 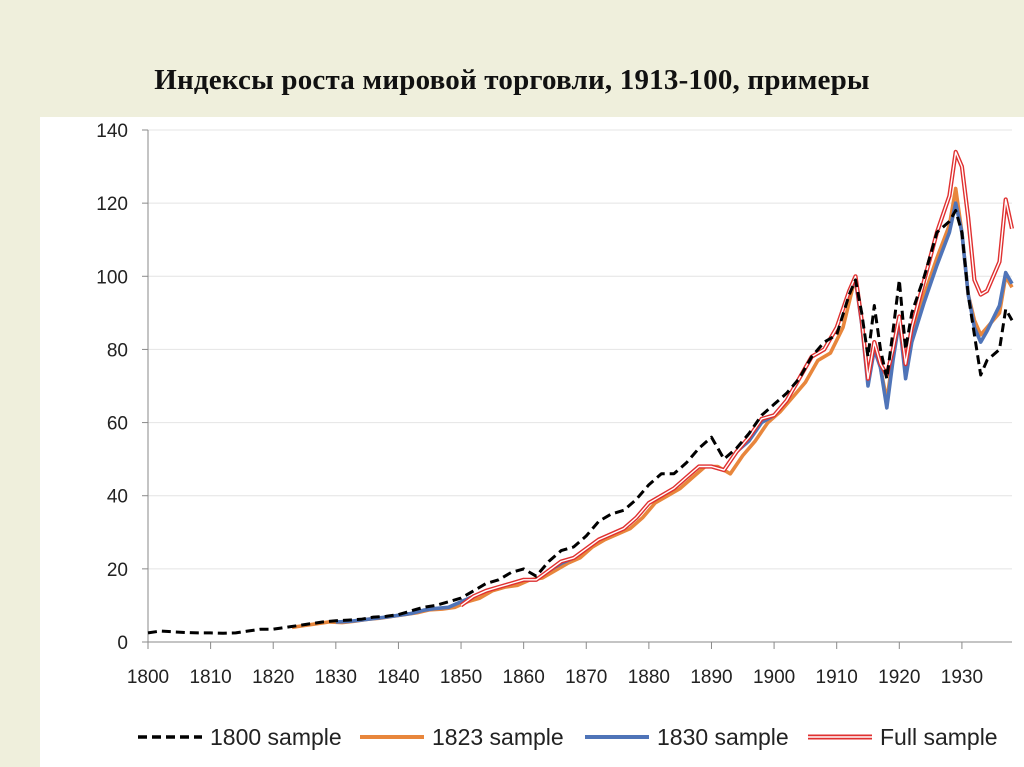 I want to click on x-tick-label: 1870, so click(x=586, y=677).